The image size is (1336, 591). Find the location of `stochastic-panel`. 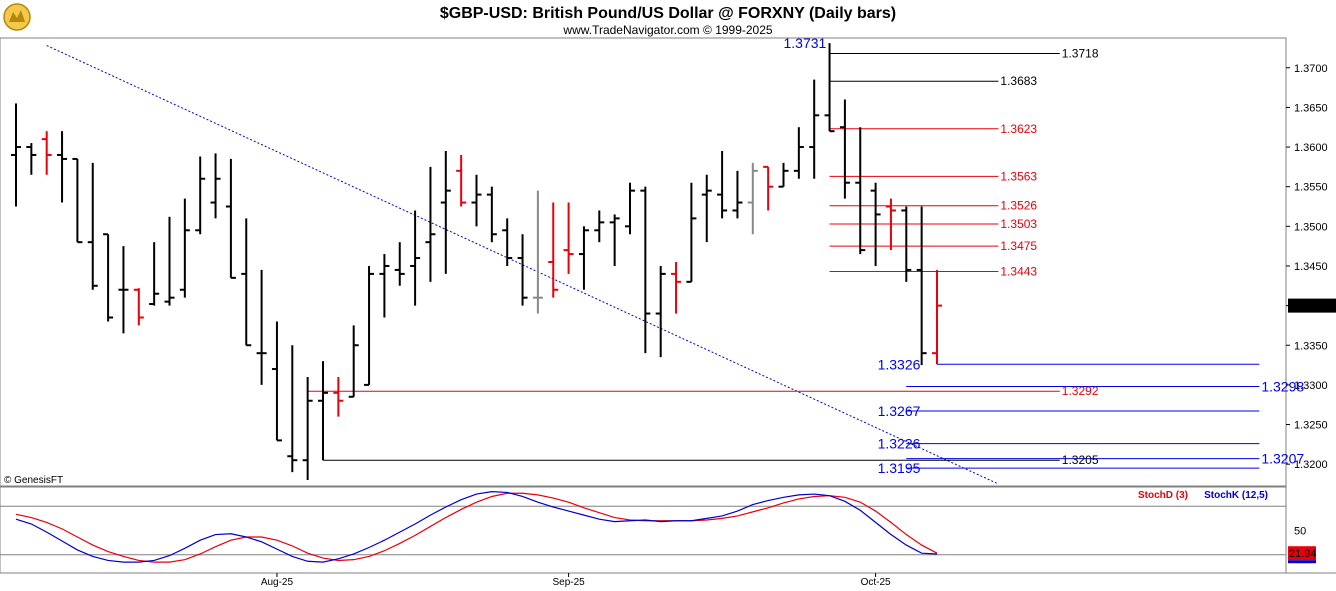

stochastic-panel is located at coordinates (643, 530).